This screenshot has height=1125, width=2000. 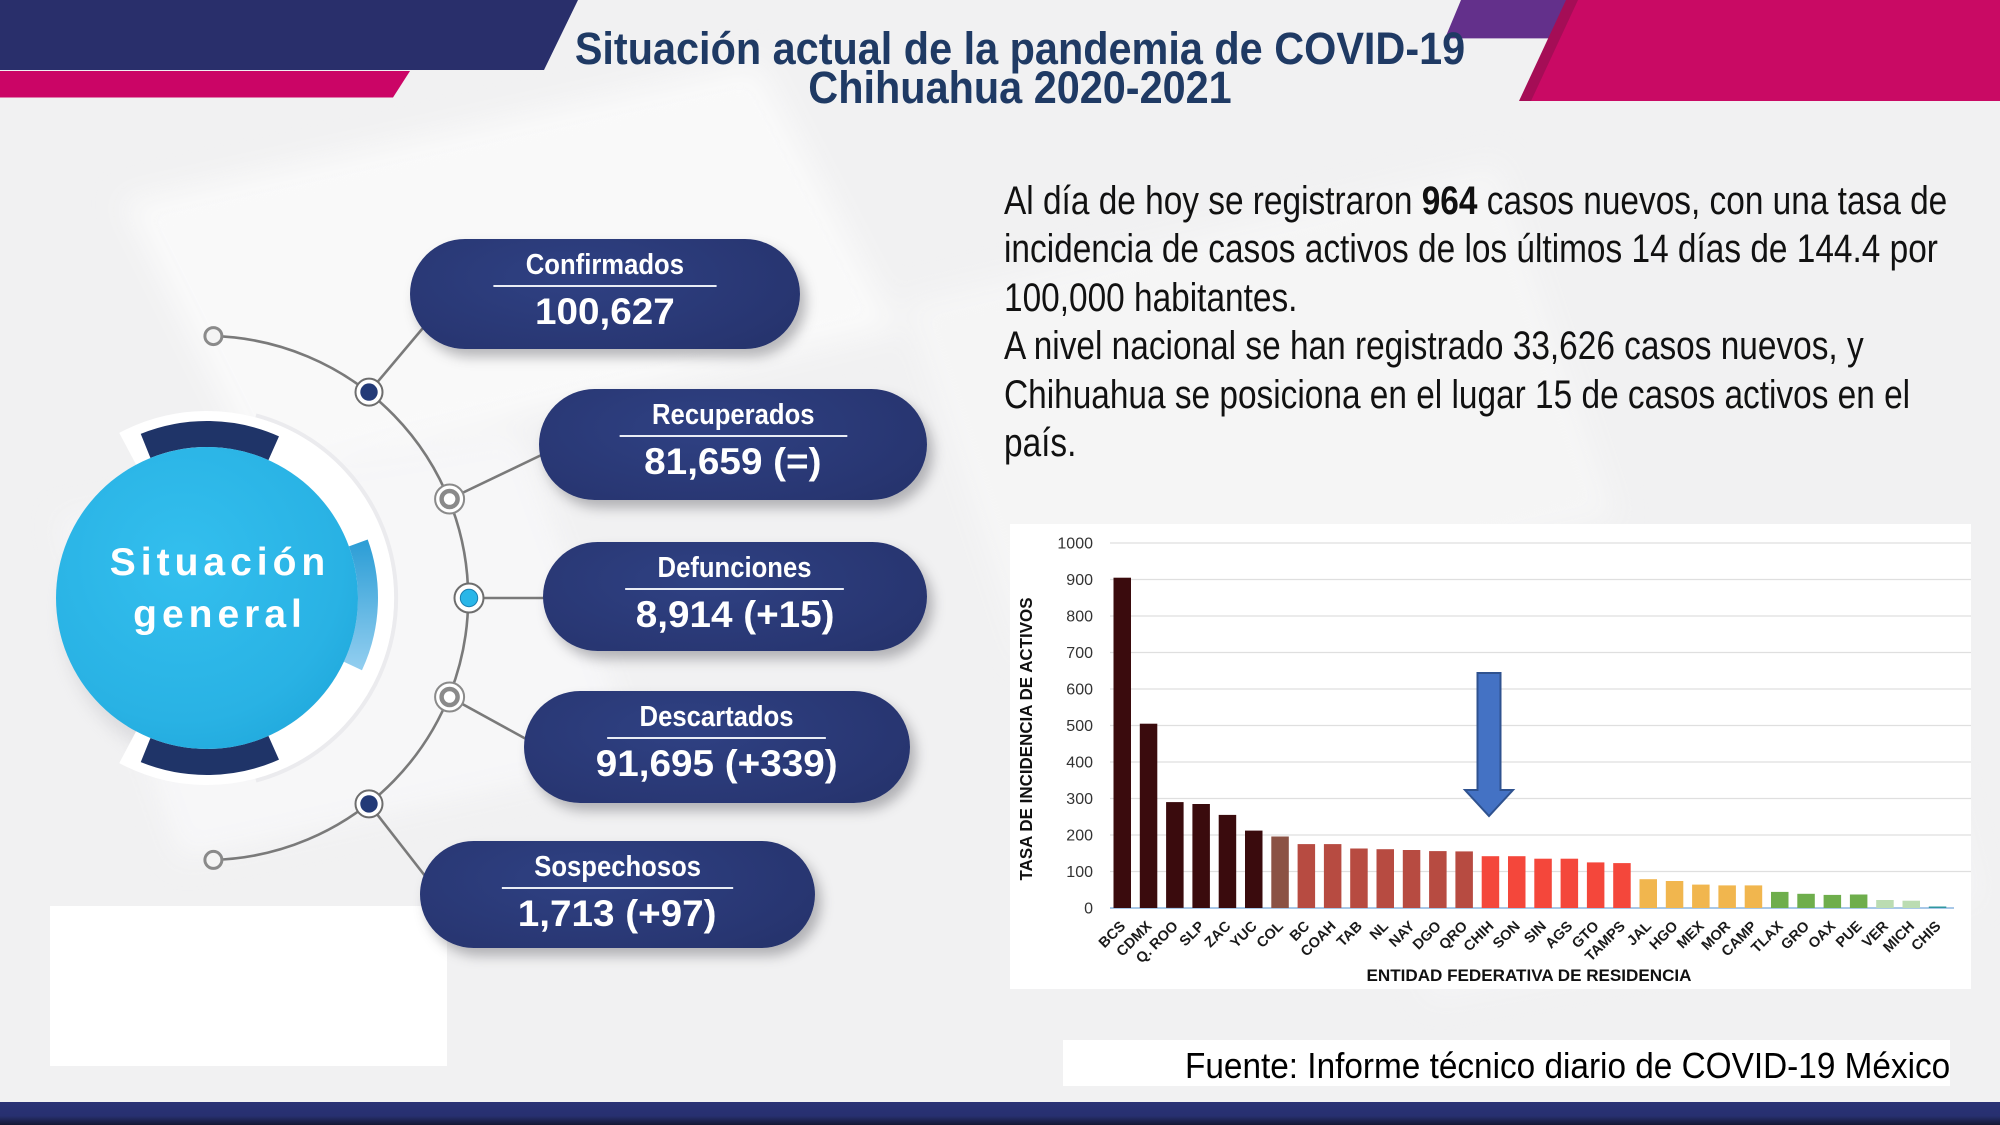 I want to click on svg-text: 400, so click(x=1079, y=763).